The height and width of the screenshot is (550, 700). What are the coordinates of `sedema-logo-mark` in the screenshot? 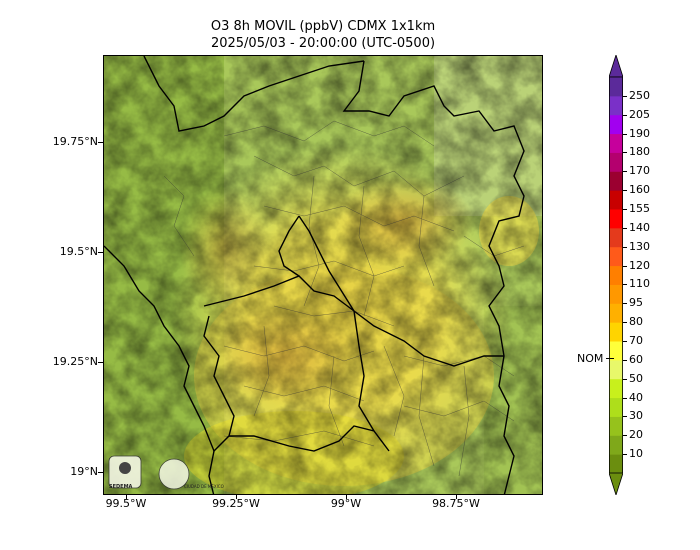 It's located at (125, 468).